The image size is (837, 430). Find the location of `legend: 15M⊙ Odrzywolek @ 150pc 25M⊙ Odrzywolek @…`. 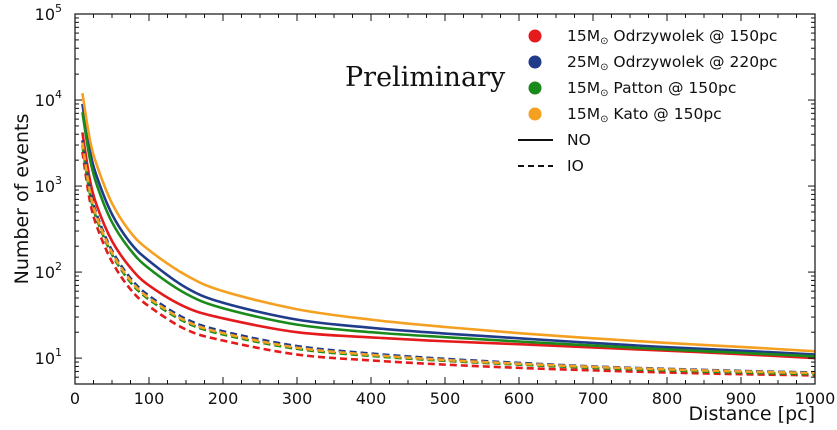

legend: 15M⊙ Odrzywolek @ 150pc 25M⊙ Odrzywolek @… is located at coordinates (647, 101).